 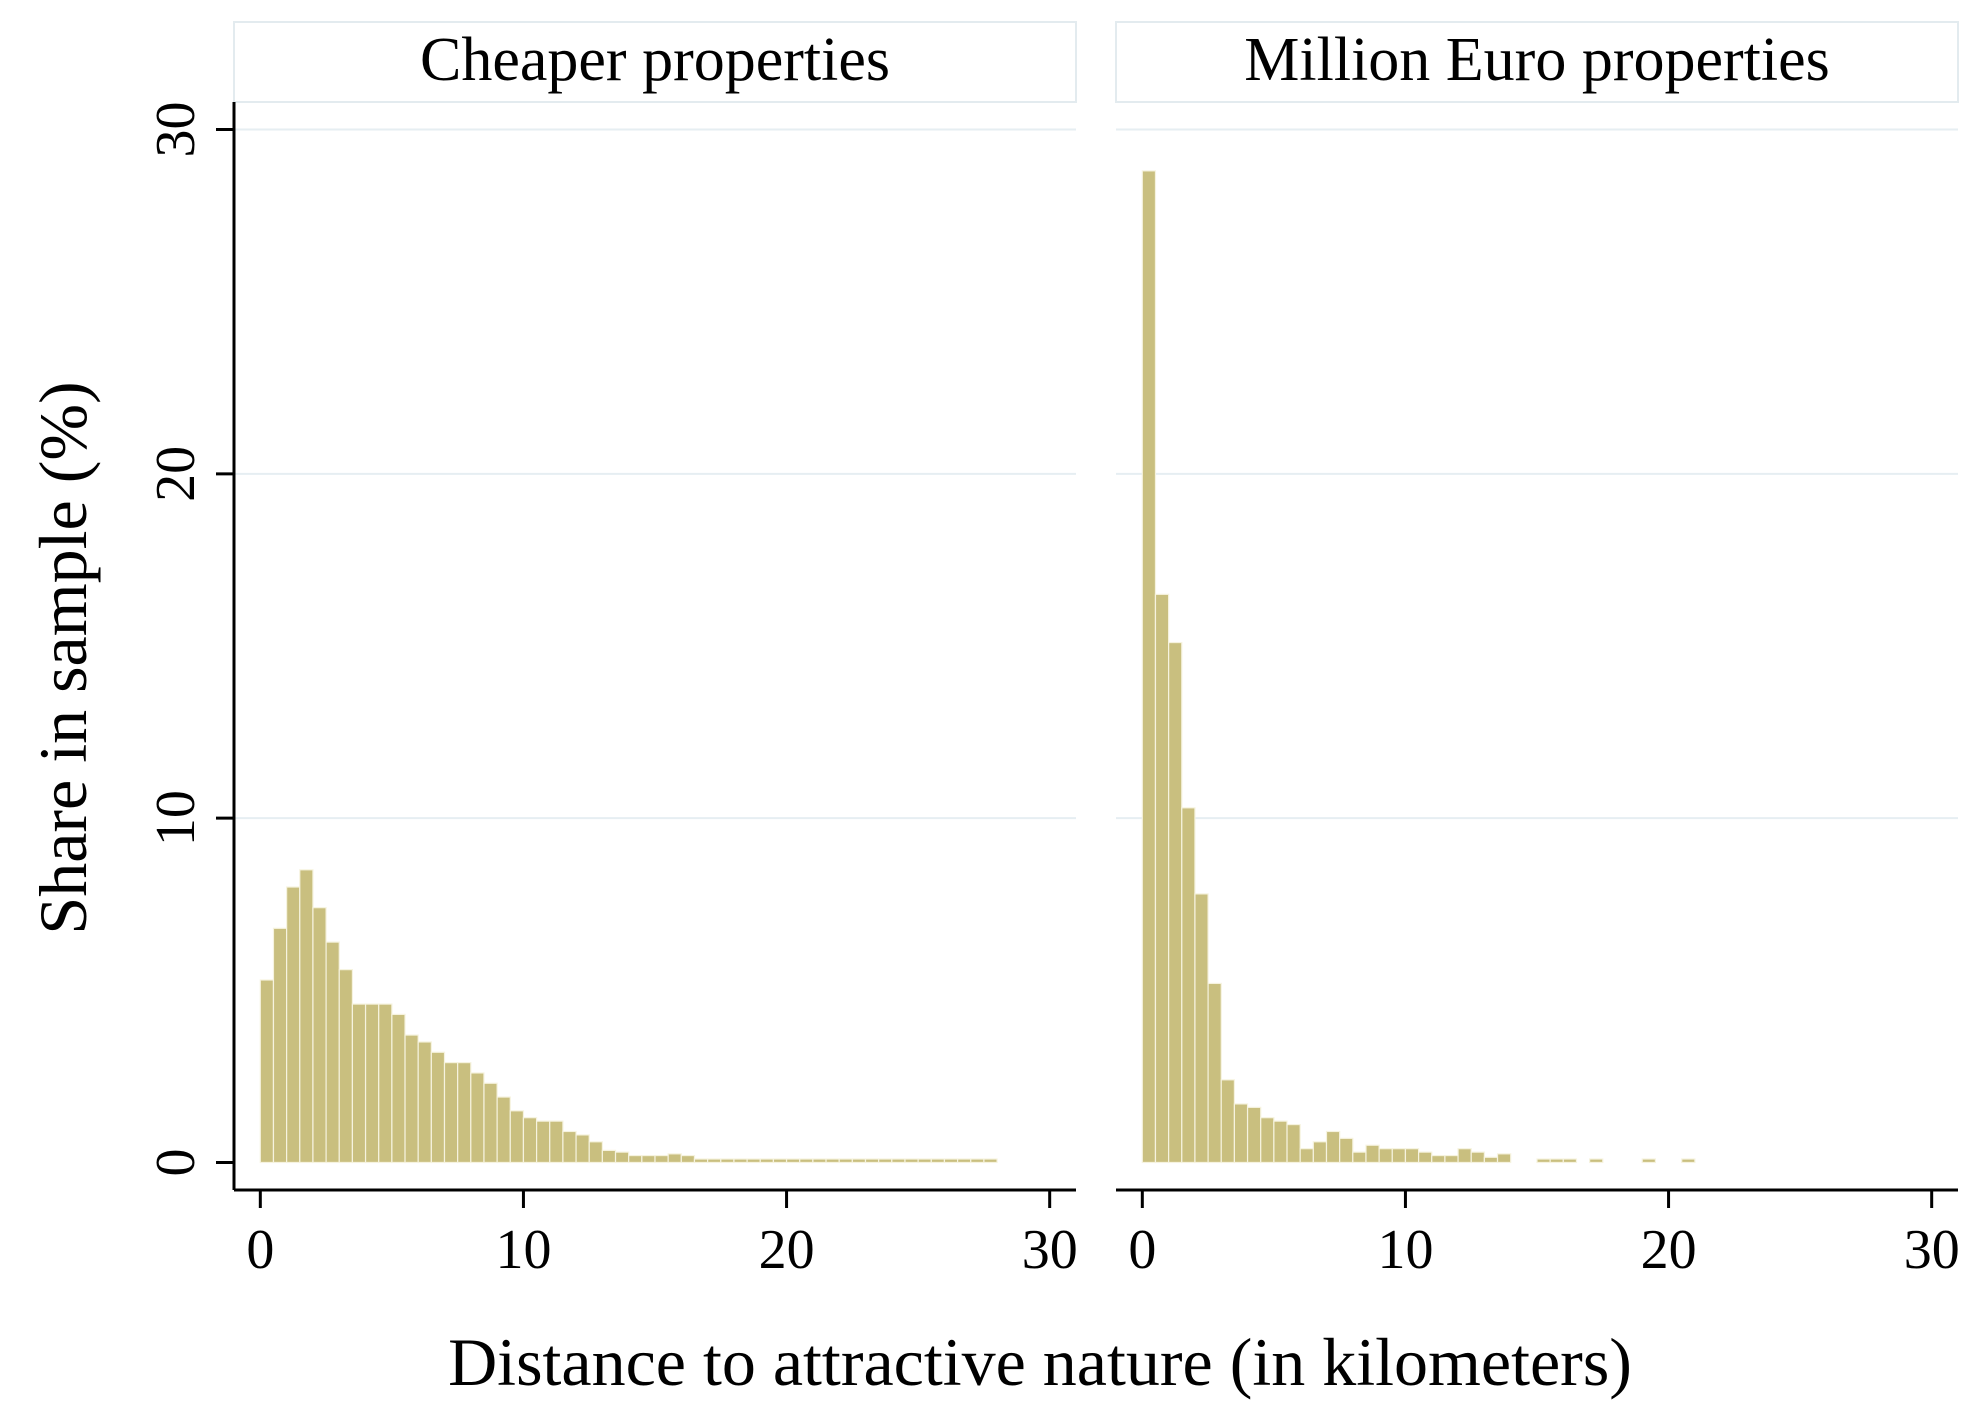 What do you see at coordinates (176, 130) in the screenshot?
I see `y-tick-label: 30` at bounding box center [176, 130].